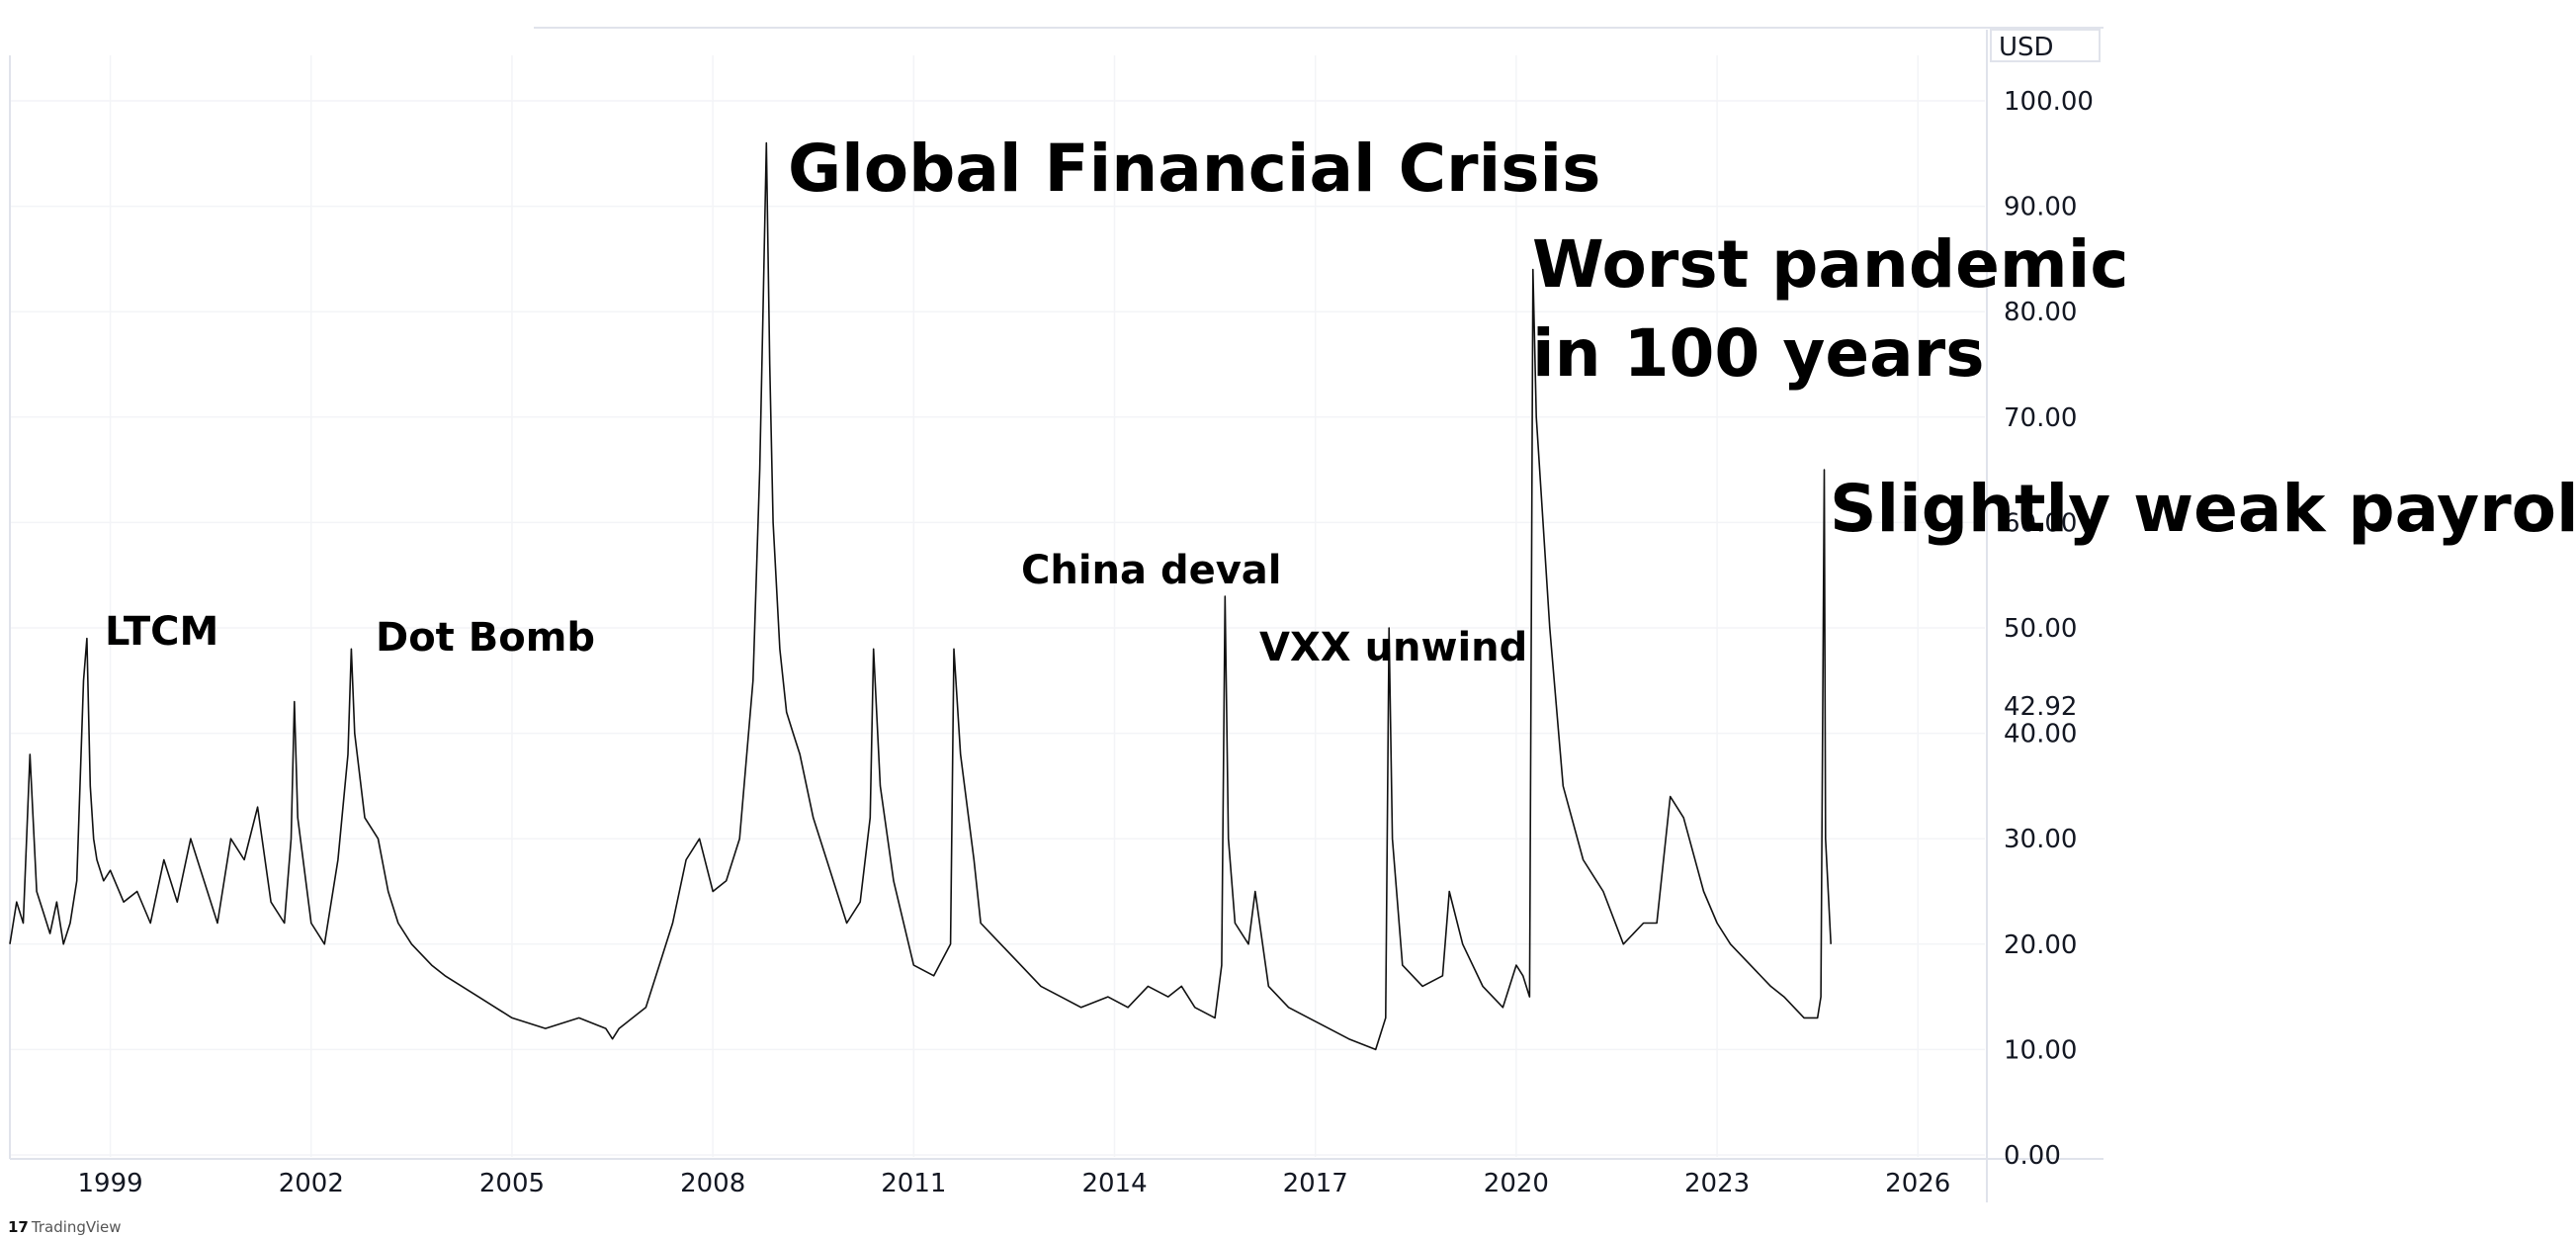 Image resolution: width=2576 pixels, height=1238 pixels. Describe the element at coordinates (1516, 1183) in the screenshot. I see `x-tick-label: 2020` at that location.